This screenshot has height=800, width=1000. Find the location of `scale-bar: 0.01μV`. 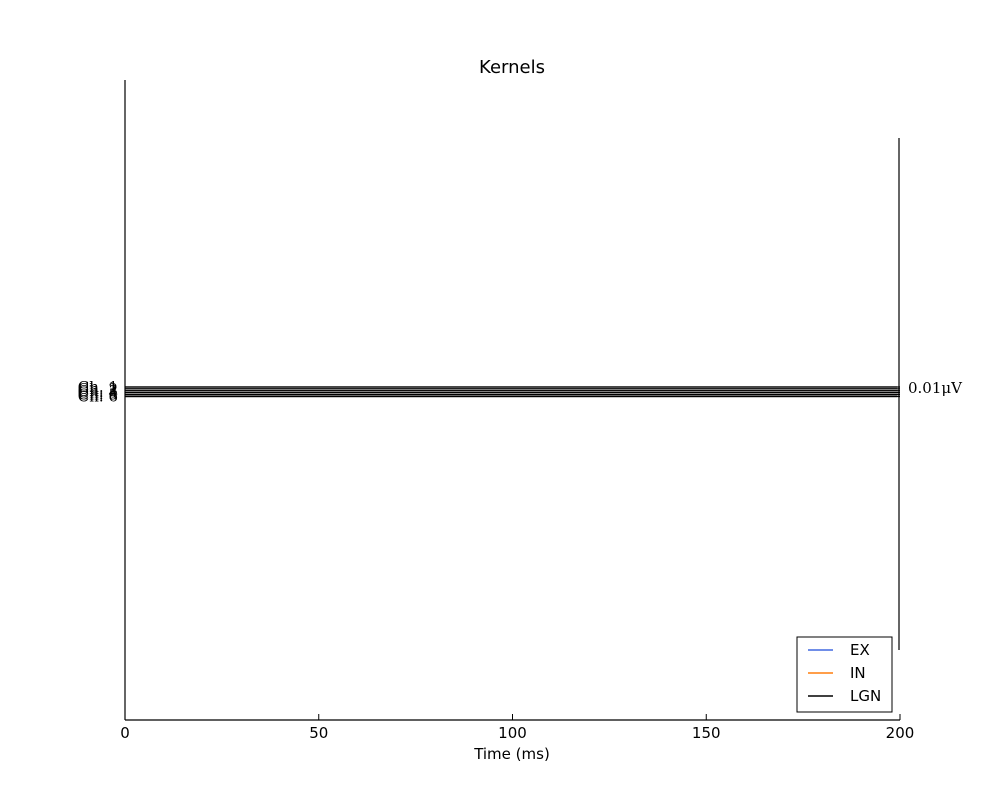

scale-bar: 0.01μV is located at coordinates (930, 394).